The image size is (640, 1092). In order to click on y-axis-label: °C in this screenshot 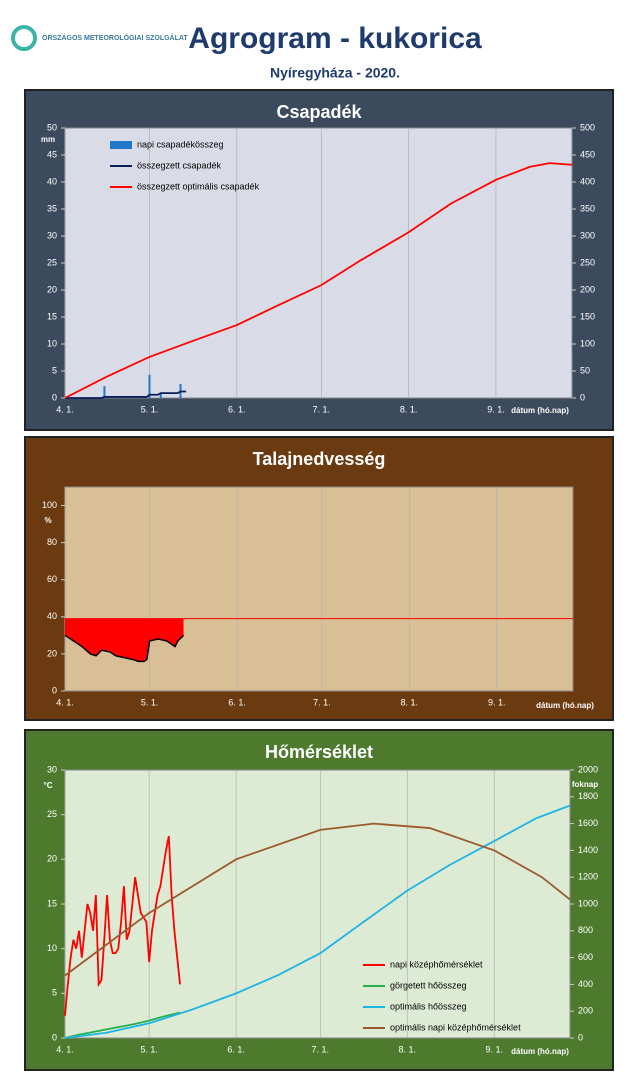, I will do `click(48, 785)`.